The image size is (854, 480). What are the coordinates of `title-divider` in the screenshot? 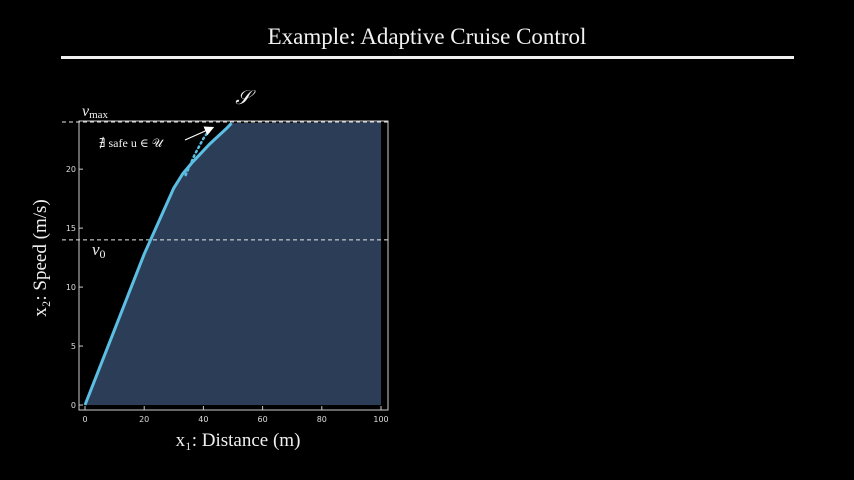 It's located at (427, 57).